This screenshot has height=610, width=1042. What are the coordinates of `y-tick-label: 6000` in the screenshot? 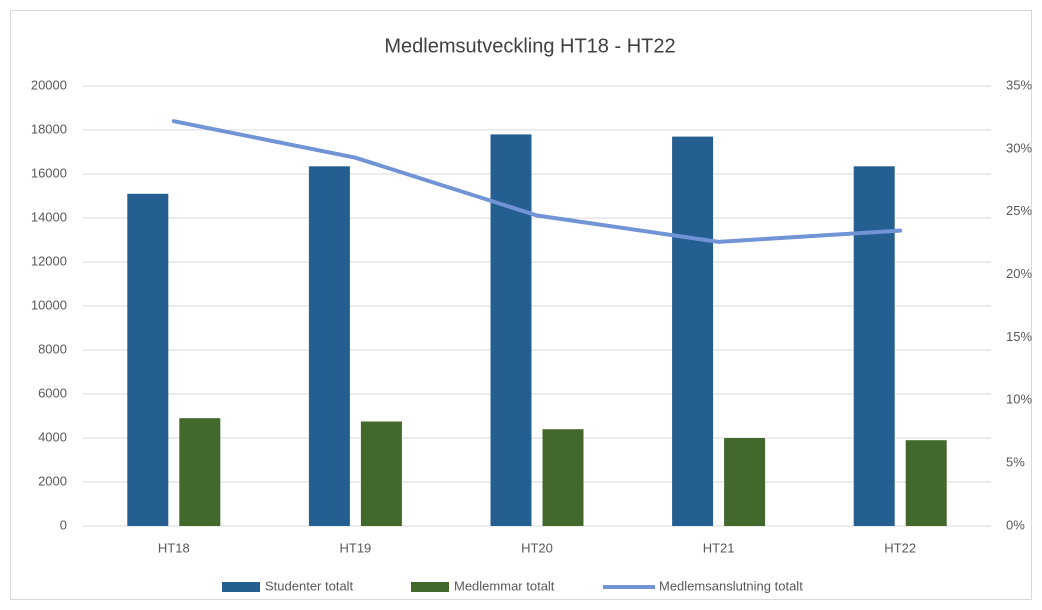 It's located at (52, 392).